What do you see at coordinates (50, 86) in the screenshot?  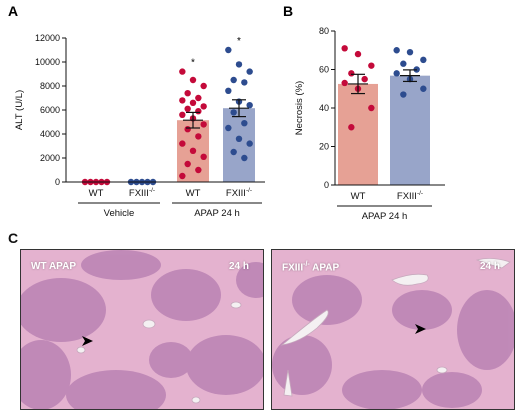 I see `y-tick-label: 8000` at bounding box center [50, 86].